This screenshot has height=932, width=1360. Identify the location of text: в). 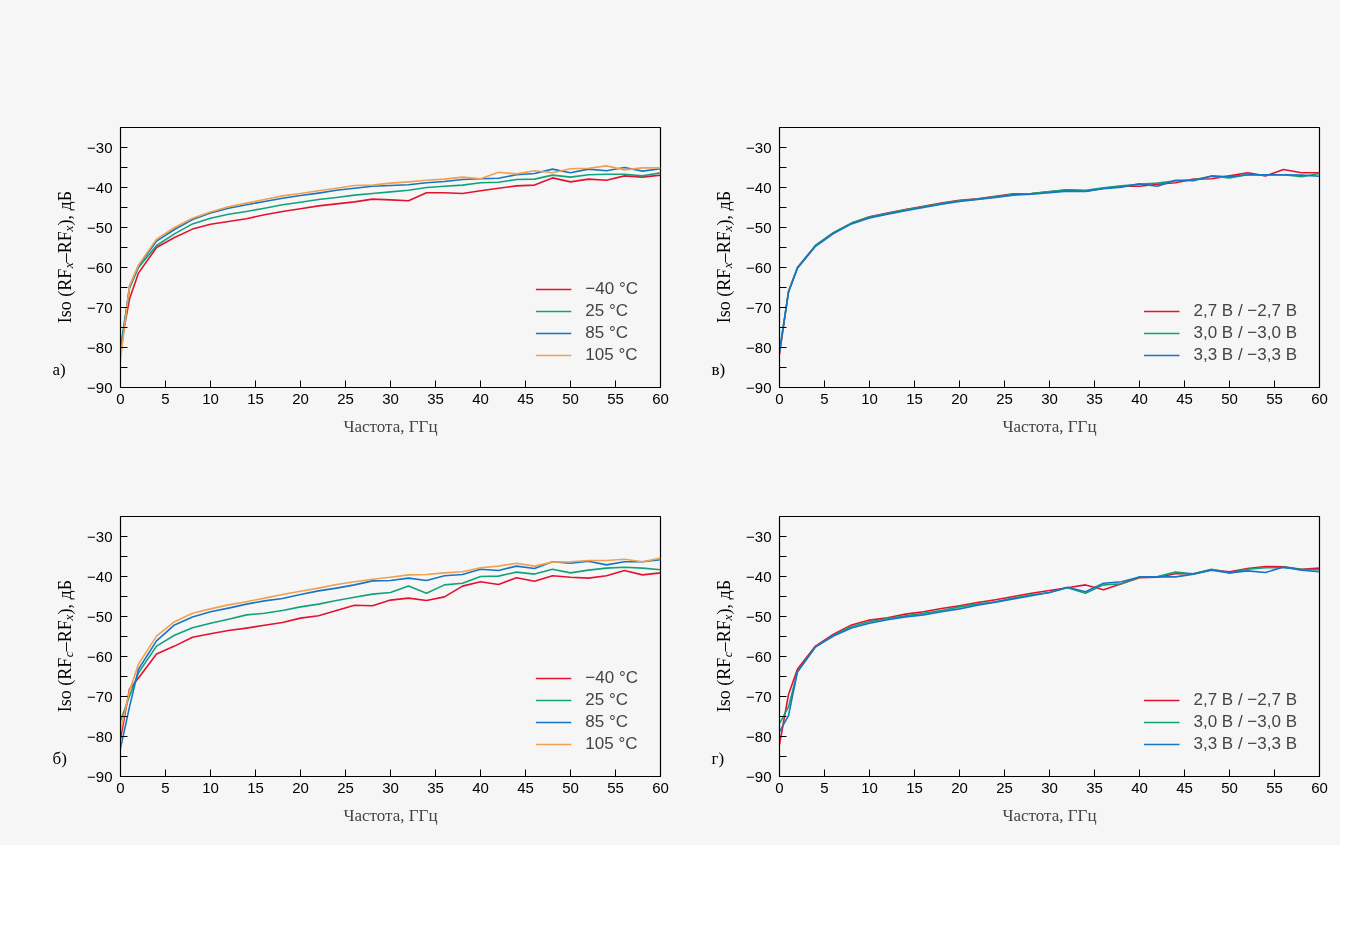
(718, 369).